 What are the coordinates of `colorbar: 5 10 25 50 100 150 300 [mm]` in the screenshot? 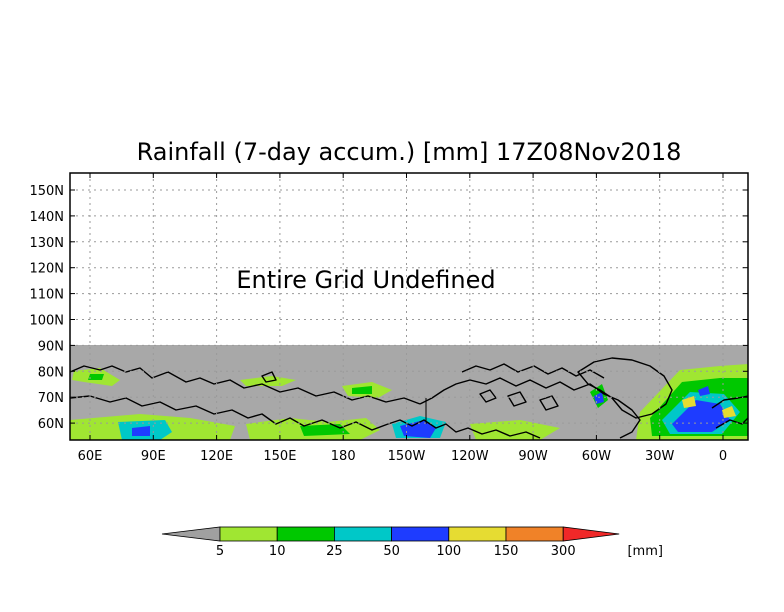 It's located at (412, 542).